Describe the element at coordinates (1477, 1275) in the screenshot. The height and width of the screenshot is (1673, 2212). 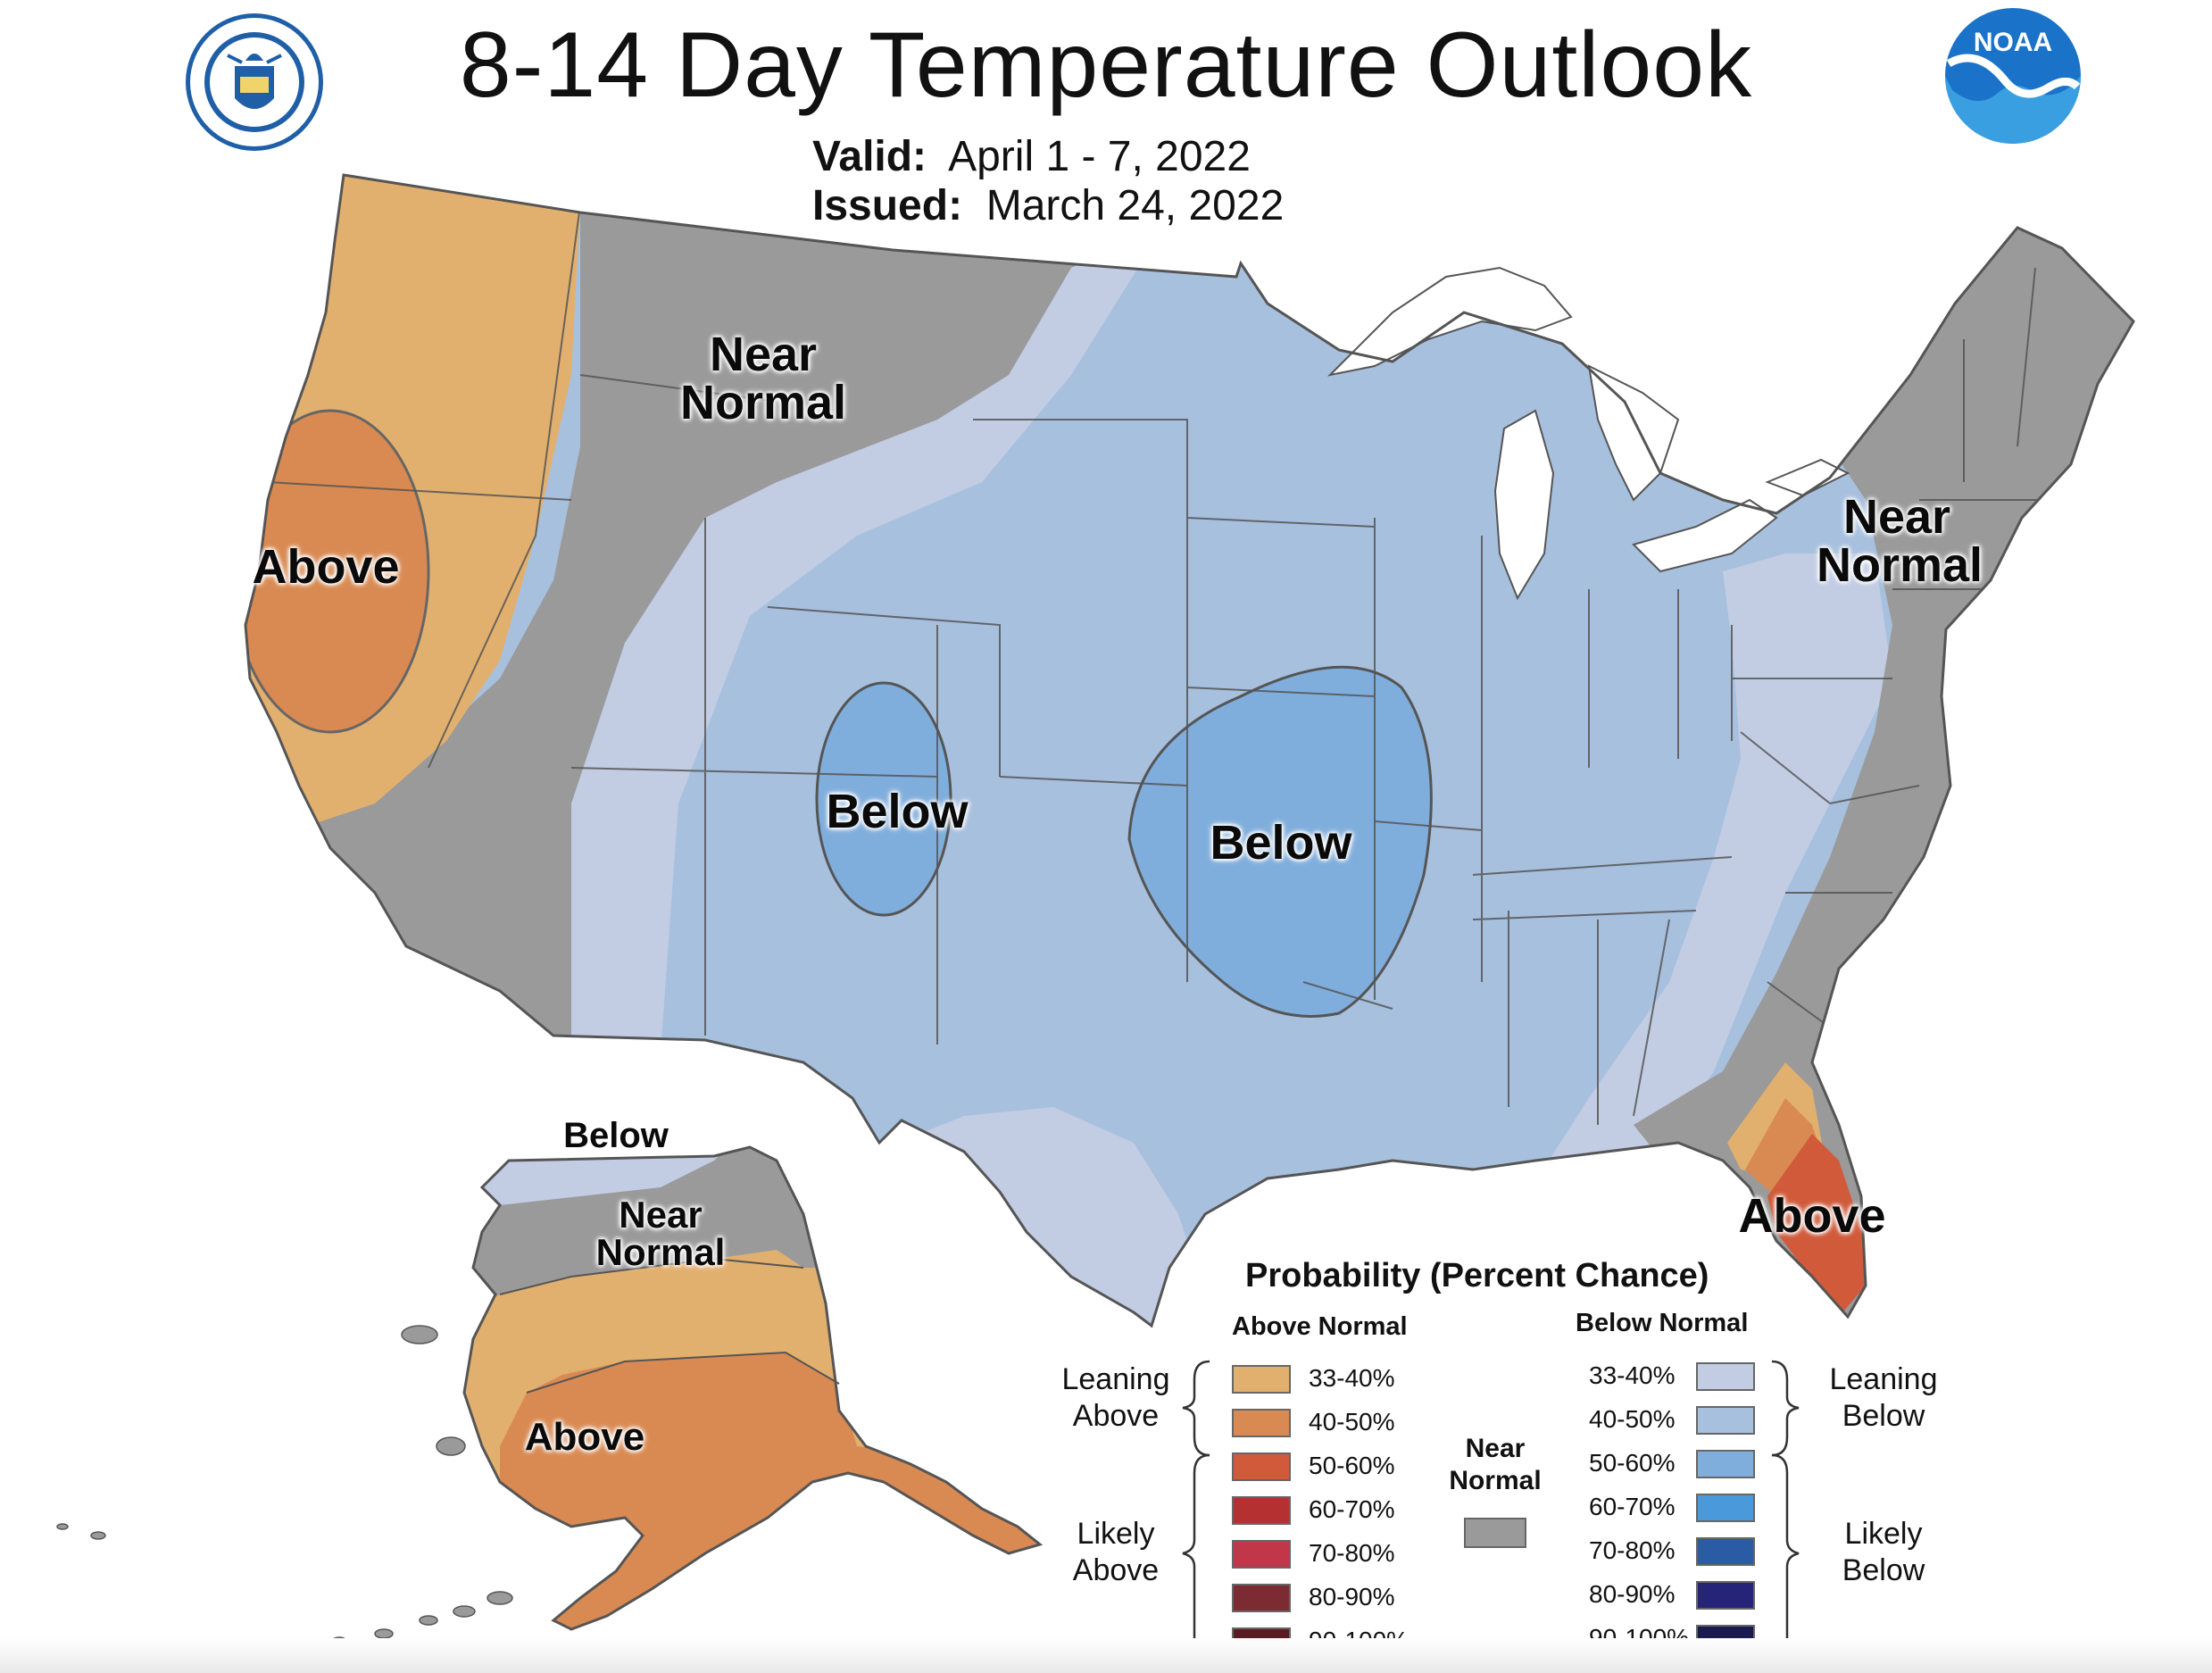
I see `legend-title: Probability (Percent Chance)` at that location.